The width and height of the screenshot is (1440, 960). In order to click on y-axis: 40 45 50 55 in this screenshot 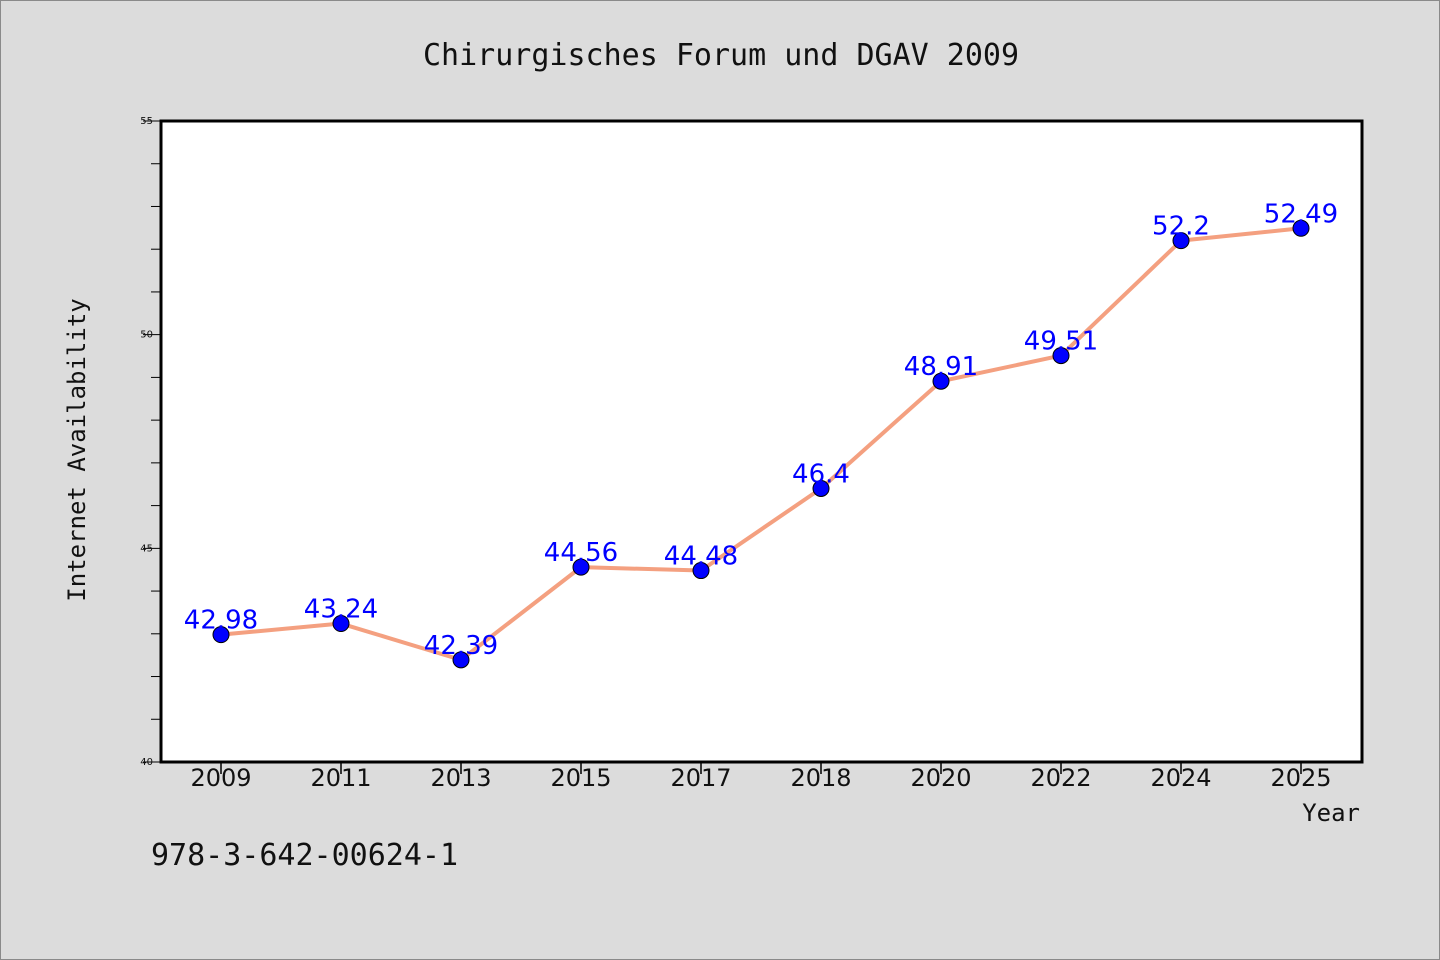, I will do `click(150, 442)`.